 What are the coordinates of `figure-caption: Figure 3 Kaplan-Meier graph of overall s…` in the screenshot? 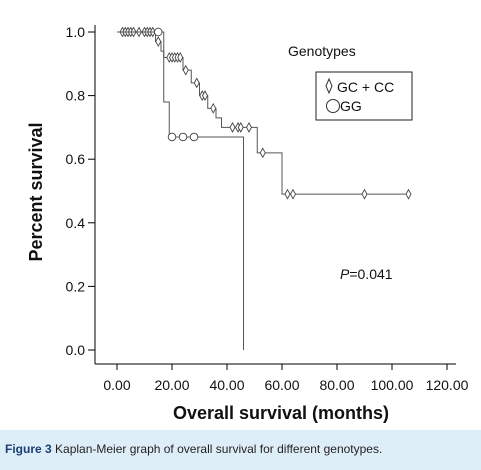 It's located at (193, 449).